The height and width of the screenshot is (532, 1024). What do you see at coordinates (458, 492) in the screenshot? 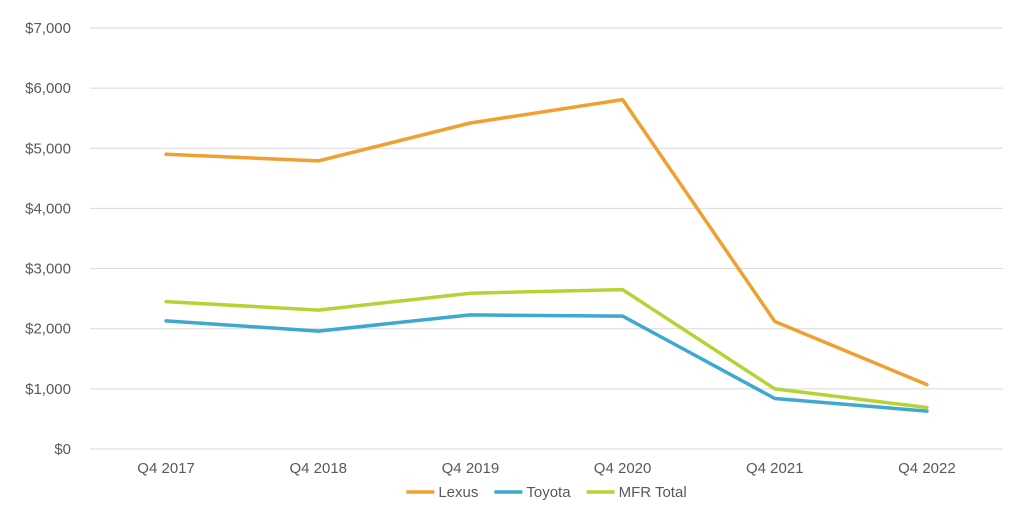
I see `legend-label: Lexus` at bounding box center [458, 492].